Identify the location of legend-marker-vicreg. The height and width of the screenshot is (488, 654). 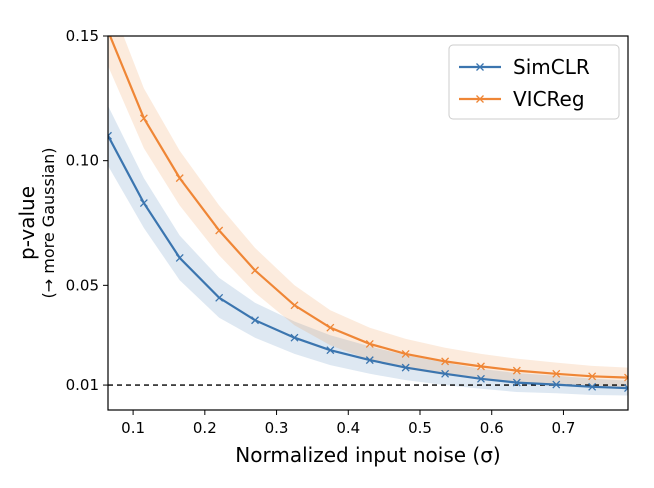
(480, 99).